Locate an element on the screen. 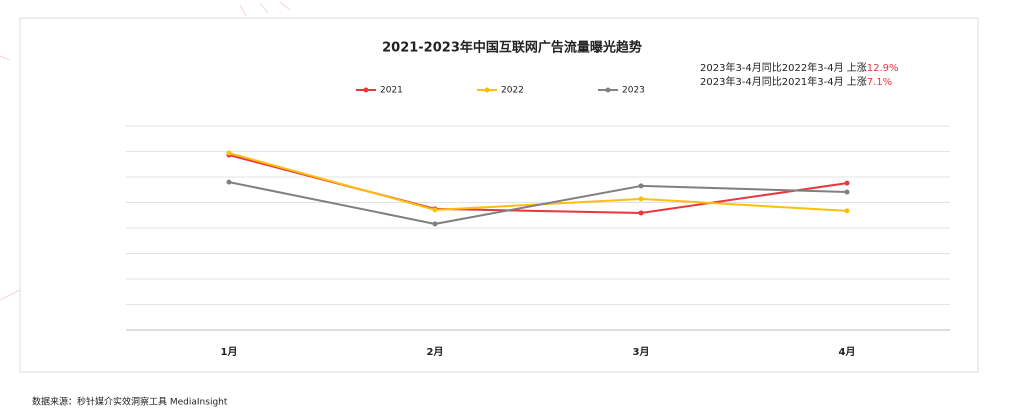  x-tick-label: 3月 is located at coordinates (641, 352).